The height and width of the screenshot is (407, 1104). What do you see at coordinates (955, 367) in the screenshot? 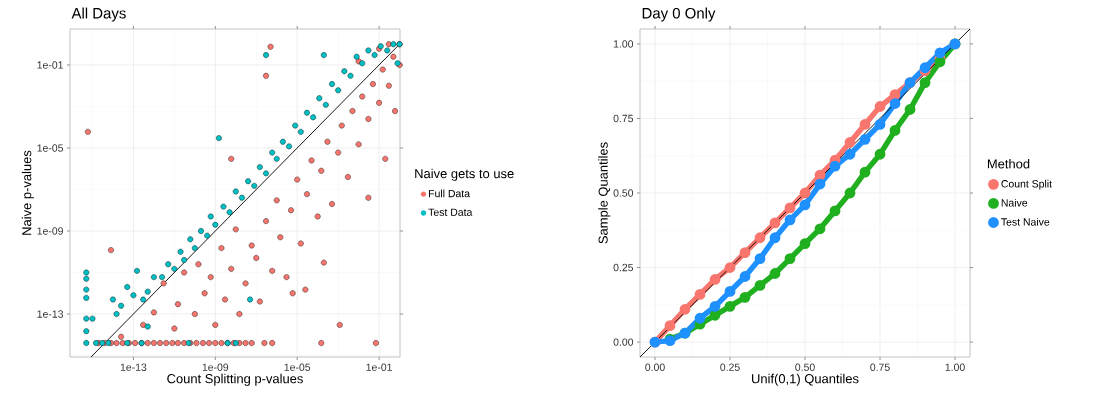
I see `x-tick-label: 1.00` at bounding box center [955, 367].